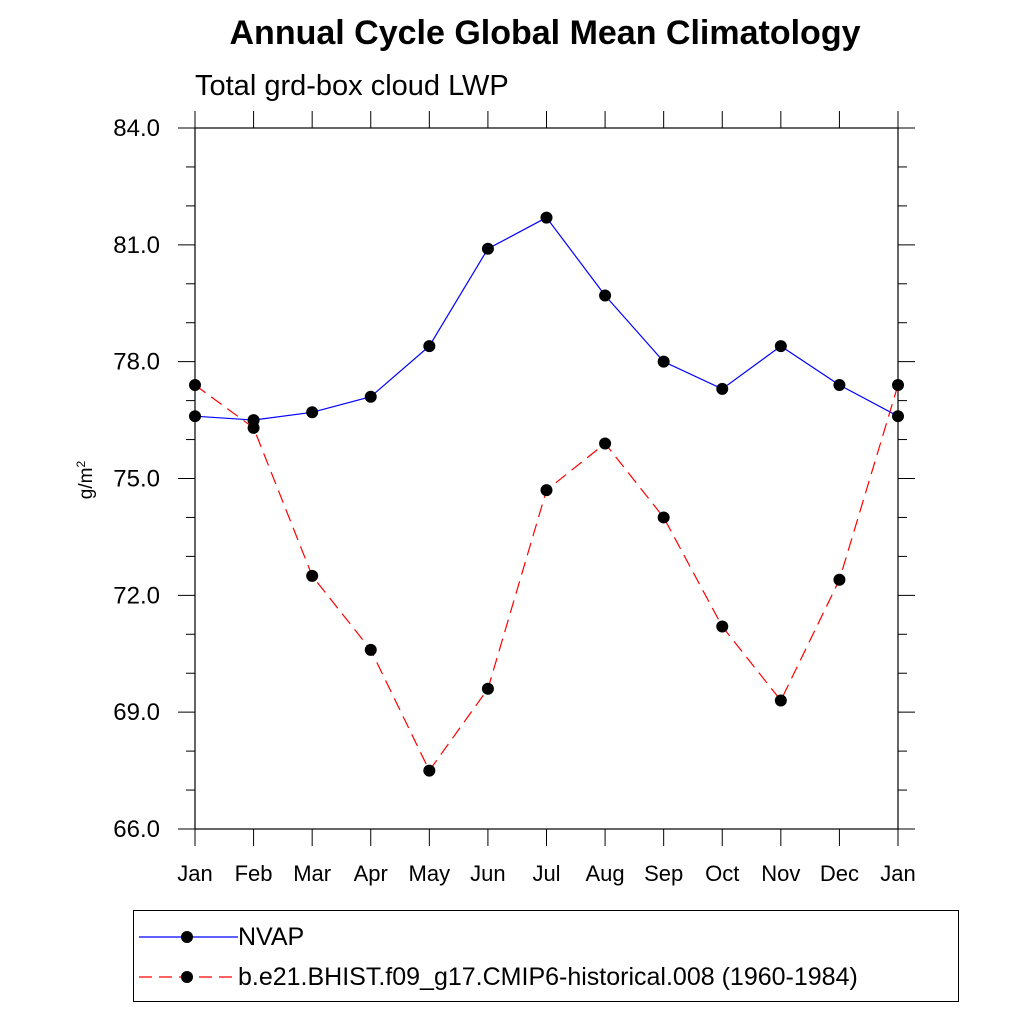 The image size is (1024, 1024). I want to click on x-tick-label: Mar, so click(312, 873).